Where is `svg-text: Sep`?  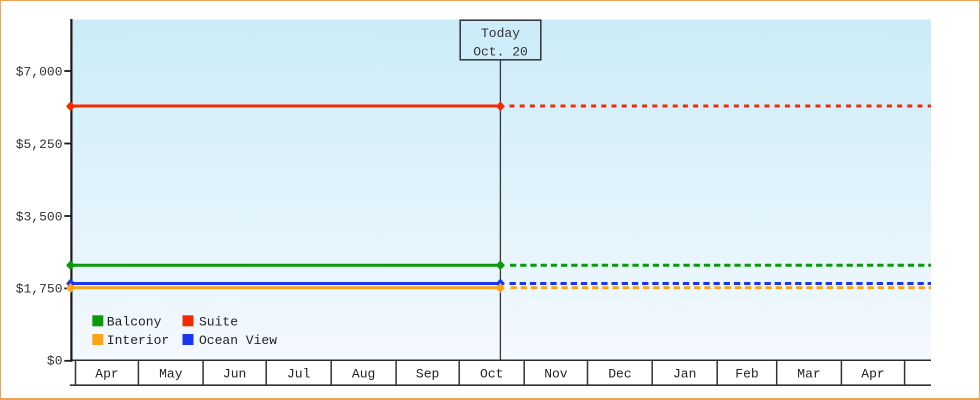
svg-text: Sep is located at coordinates (427, 374).